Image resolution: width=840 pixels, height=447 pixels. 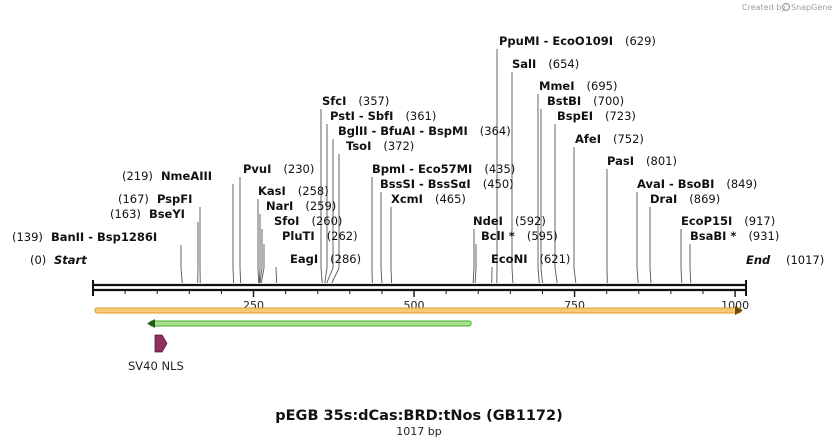 I want to click on restriction-site-label: NdeI (592), so click(x=509, y=221).